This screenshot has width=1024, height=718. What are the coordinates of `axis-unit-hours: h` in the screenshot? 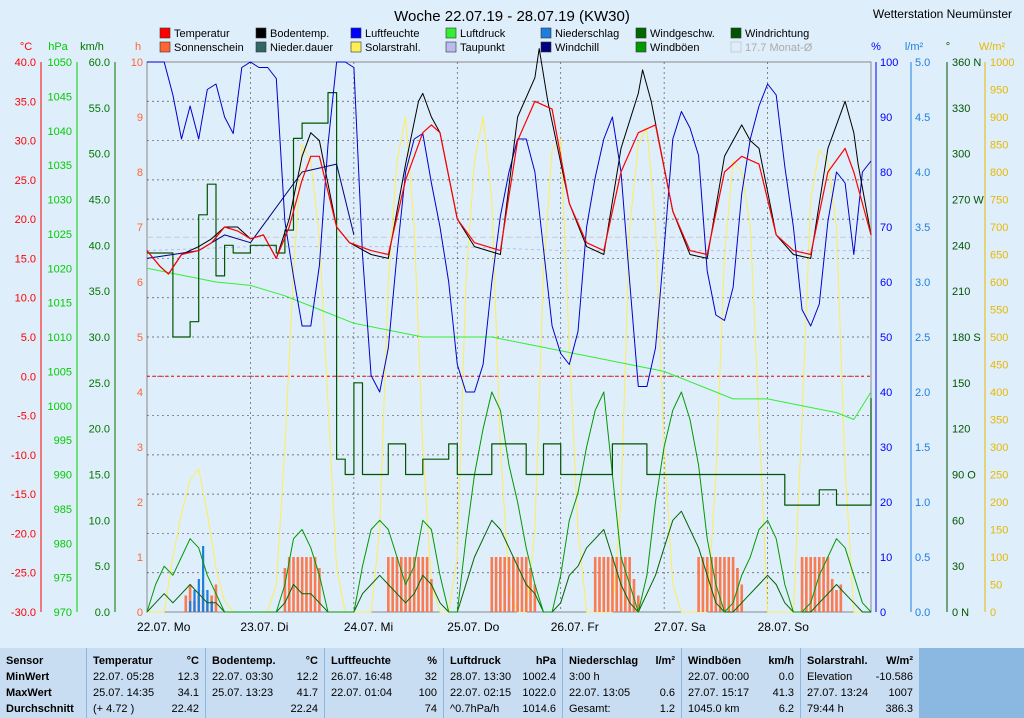 It's located at (138, 47).